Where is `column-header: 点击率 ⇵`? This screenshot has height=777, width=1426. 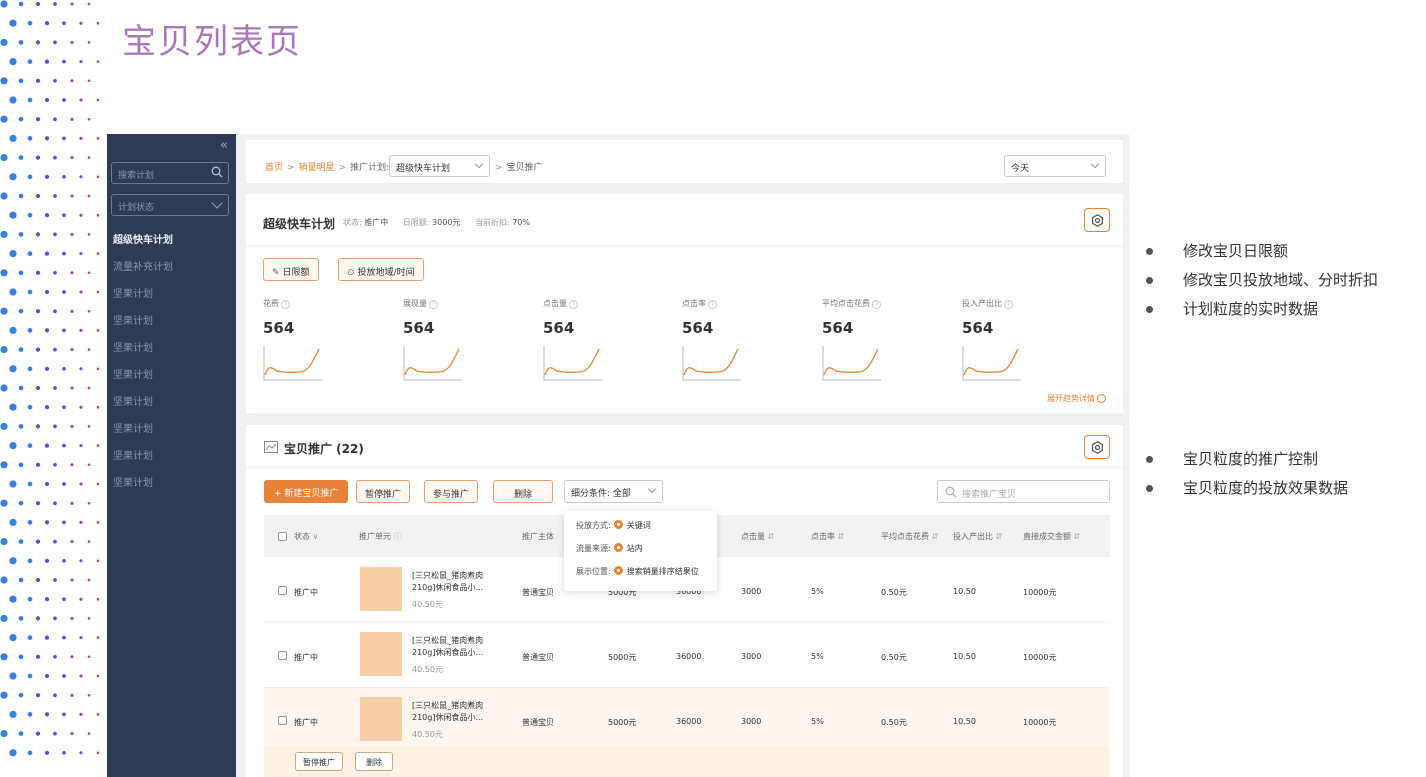
column-header: 点击率 ⇵ is located at coordinates (827, 536).